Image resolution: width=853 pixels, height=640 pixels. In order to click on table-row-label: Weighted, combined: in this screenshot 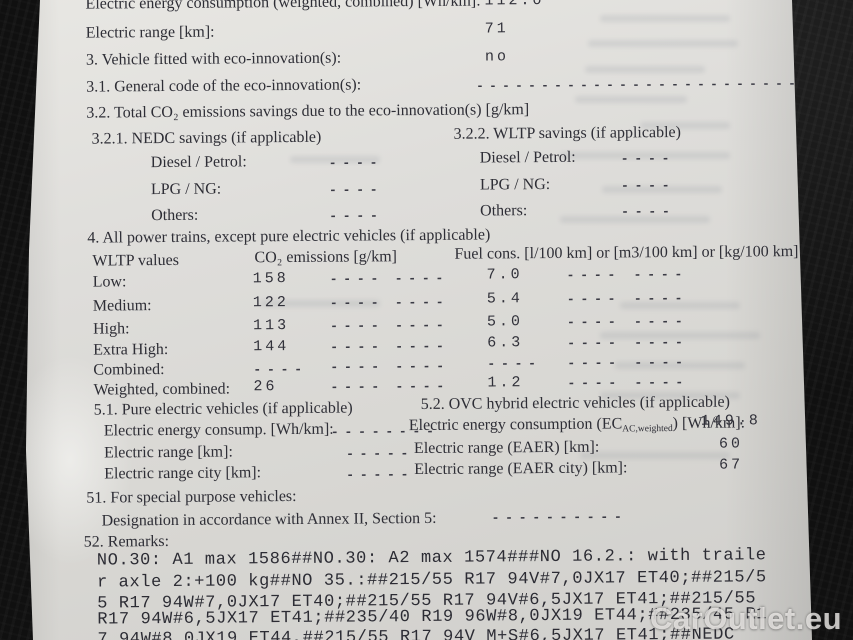, I will do `click(162, 389)`.